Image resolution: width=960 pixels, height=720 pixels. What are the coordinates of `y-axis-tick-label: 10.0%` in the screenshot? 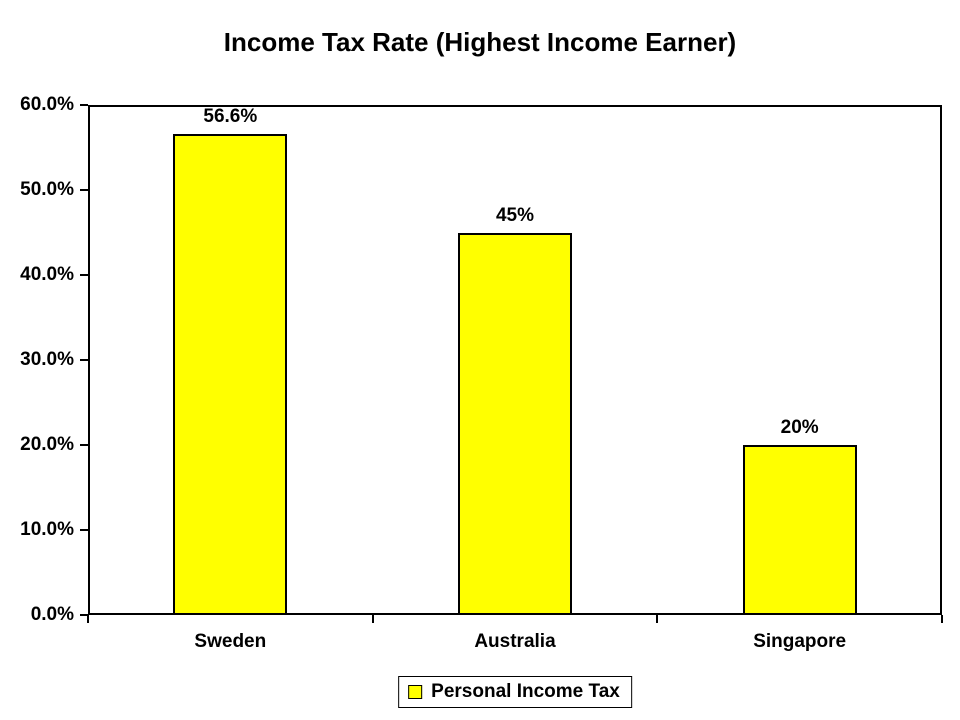 It's located at (47, 529).